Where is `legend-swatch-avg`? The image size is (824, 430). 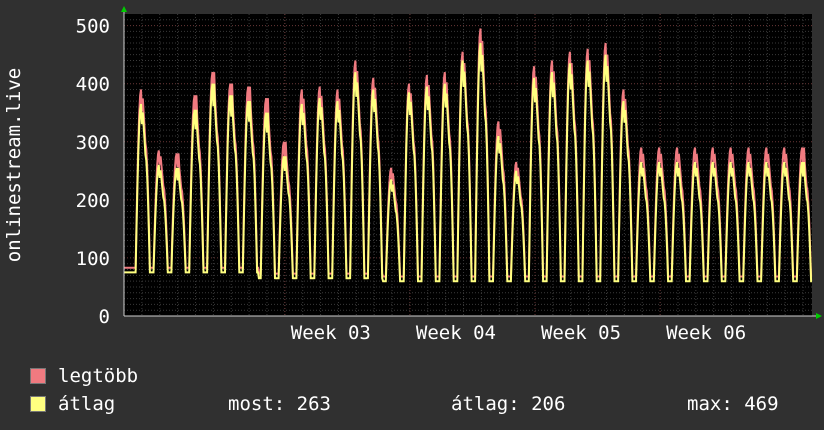 legend-swatch-avg is located at coordinates (38, 404).